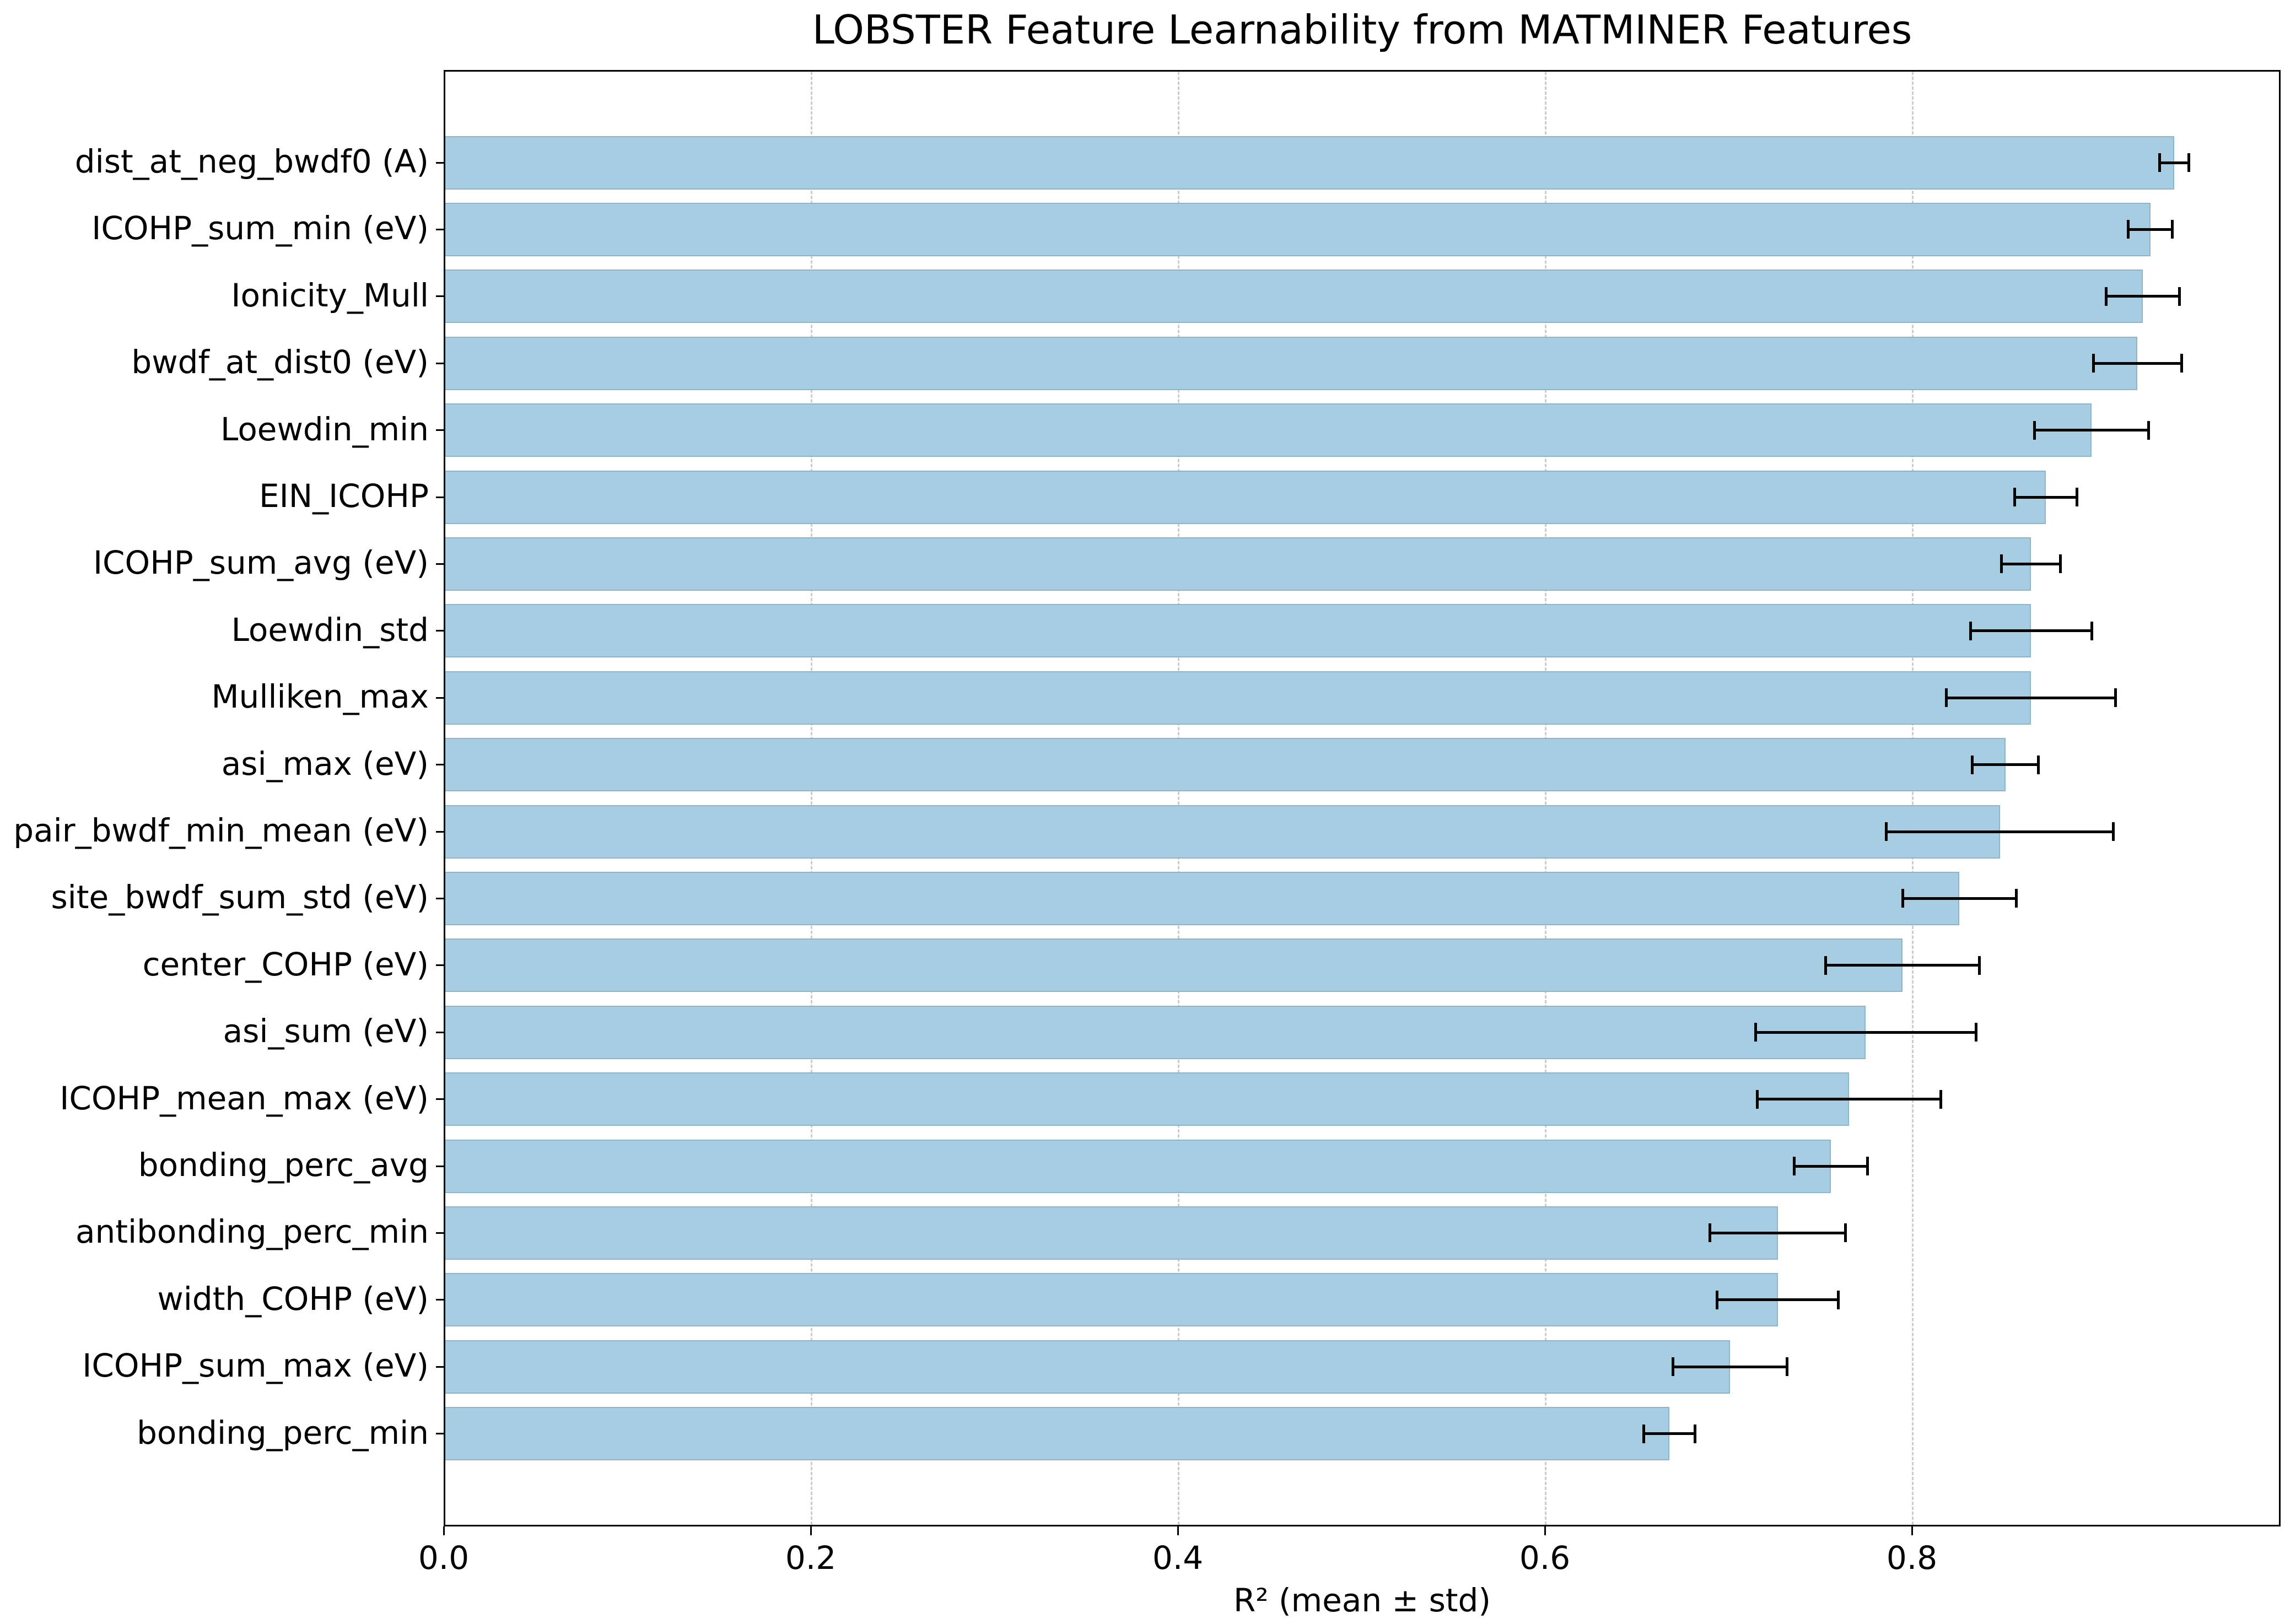 Image resolution: width=2285 pixels, height=1624 pixels. I want to click on y-tick-label: bonding_perc_min, so click(283, 1432).